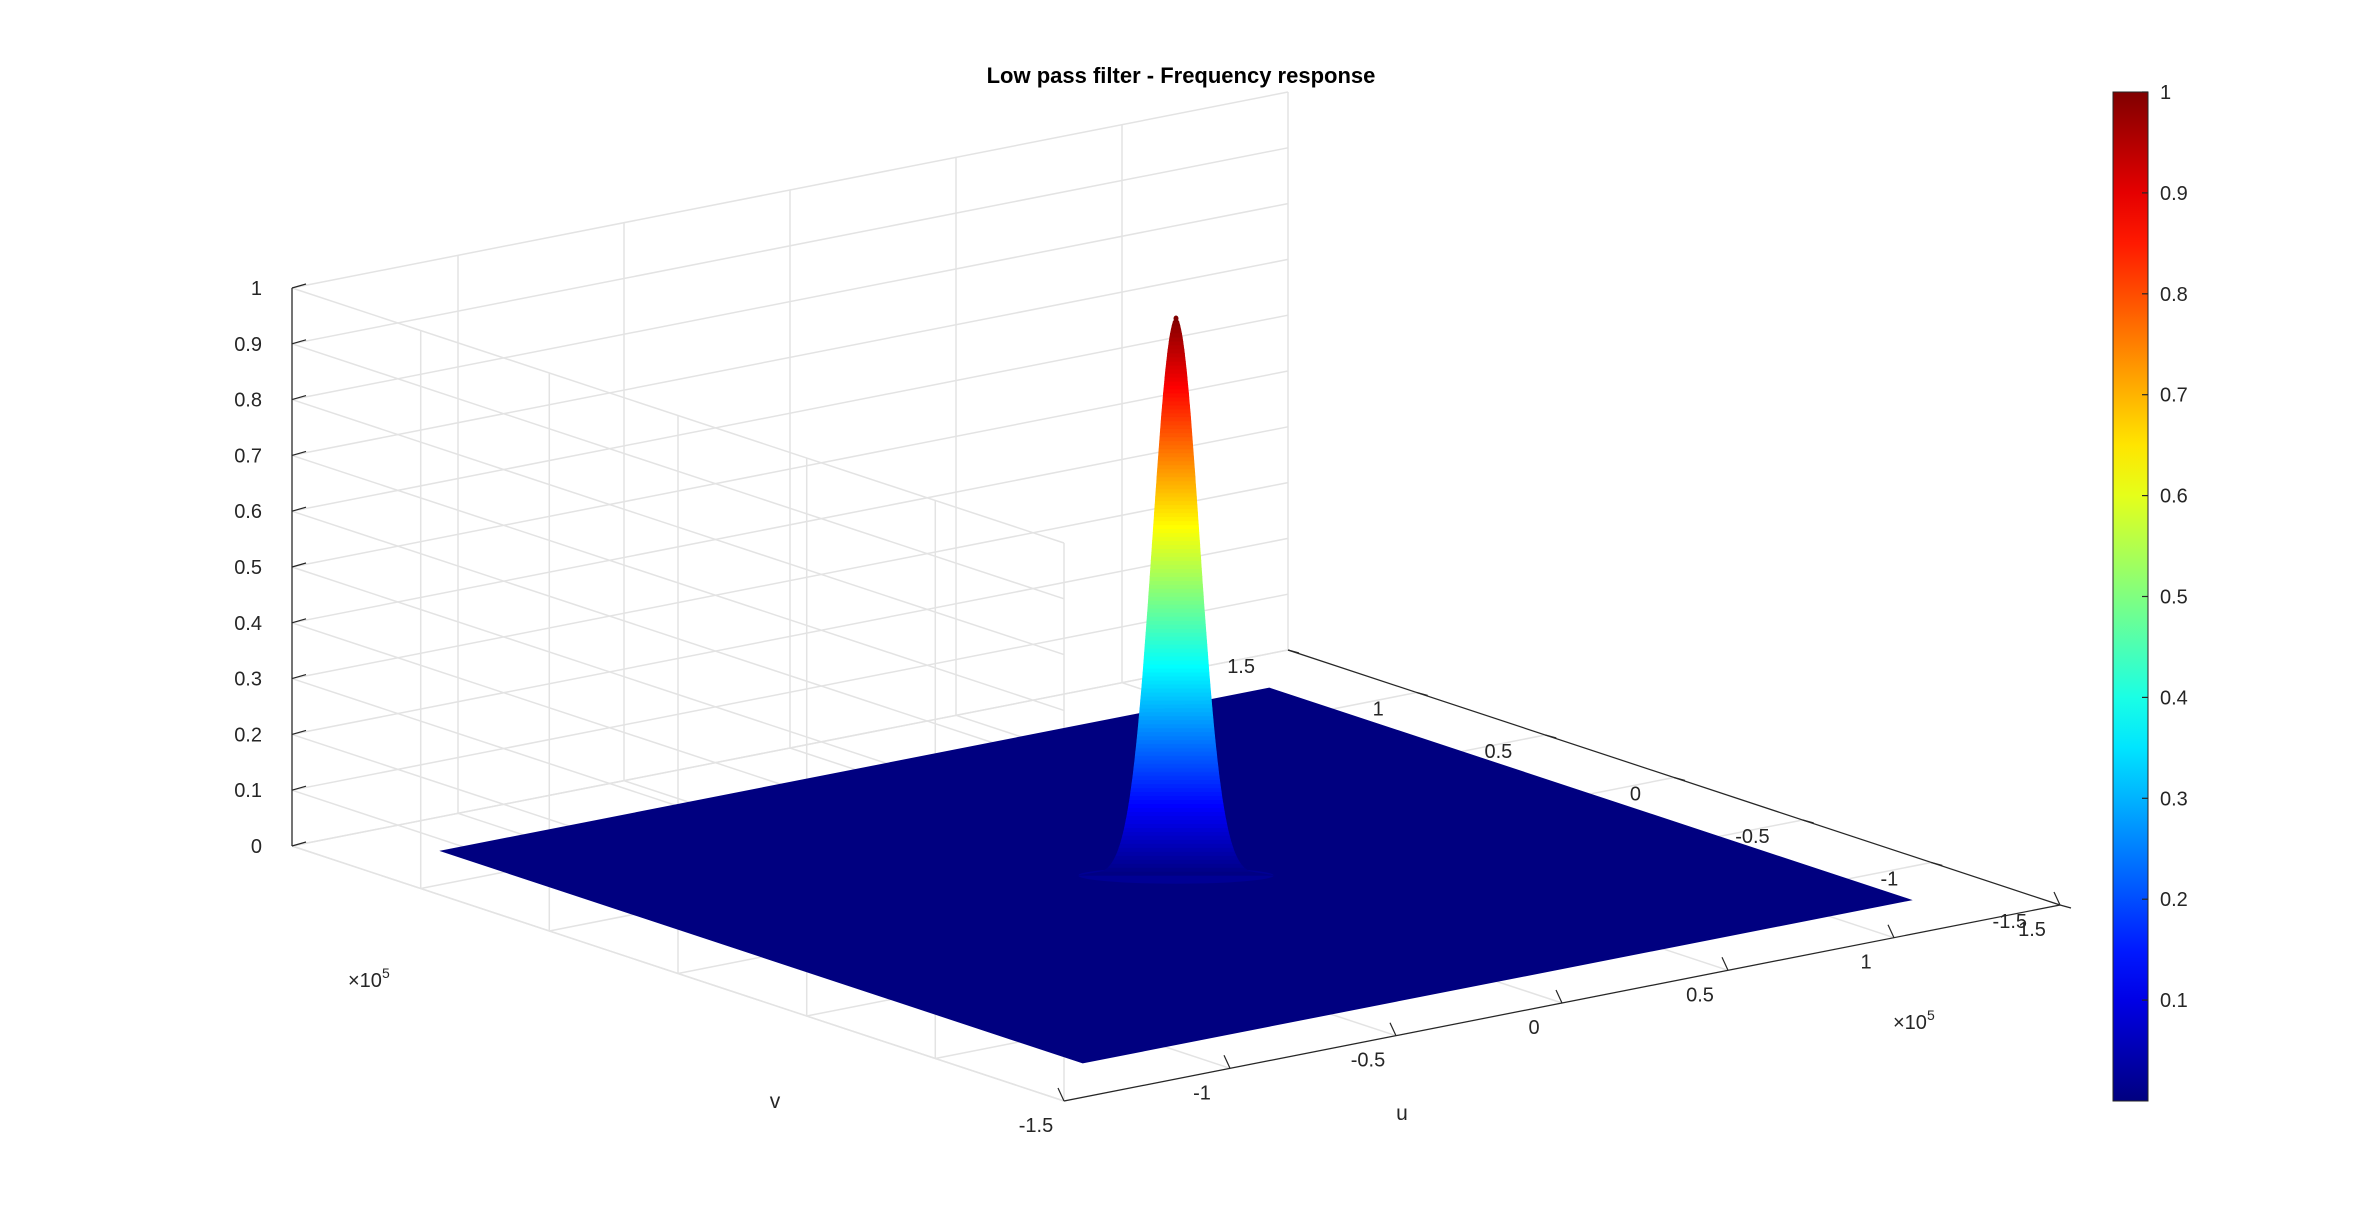  What do you see at coordinates (1931, 1015) in the screenshot?
I see `x-multiplier-exponent: 5` at bounding box center [1931, 1015].